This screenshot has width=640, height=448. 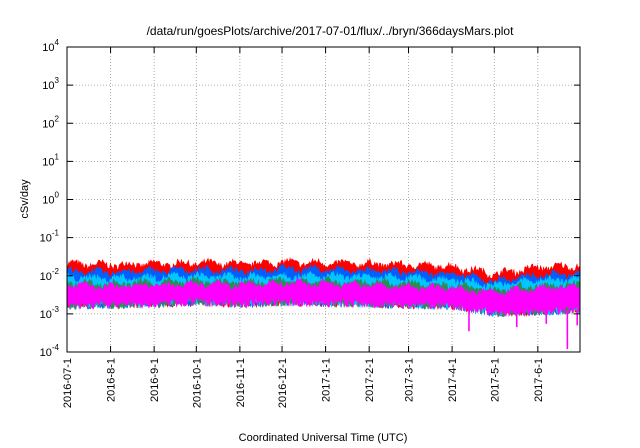 What do you see at coordinates (283, 383) in the screenshot?
I see `x-tick-label: 2016-12-1` at bounding box center [283, 383].